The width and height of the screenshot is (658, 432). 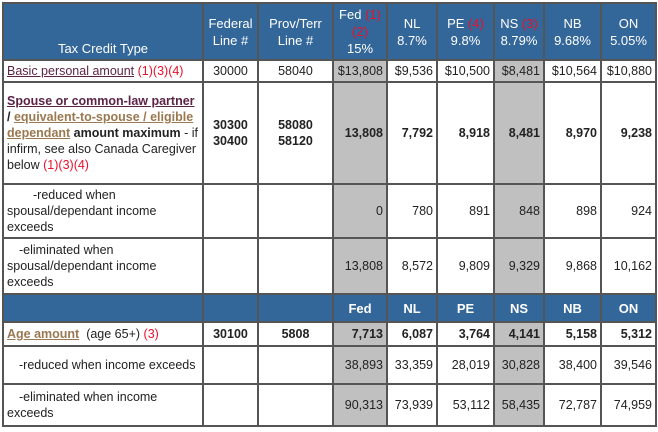 What do you see at coordinates (412, 71) in the screenshot?
I see `cell: $9,536` at bounding box center [412, 71].